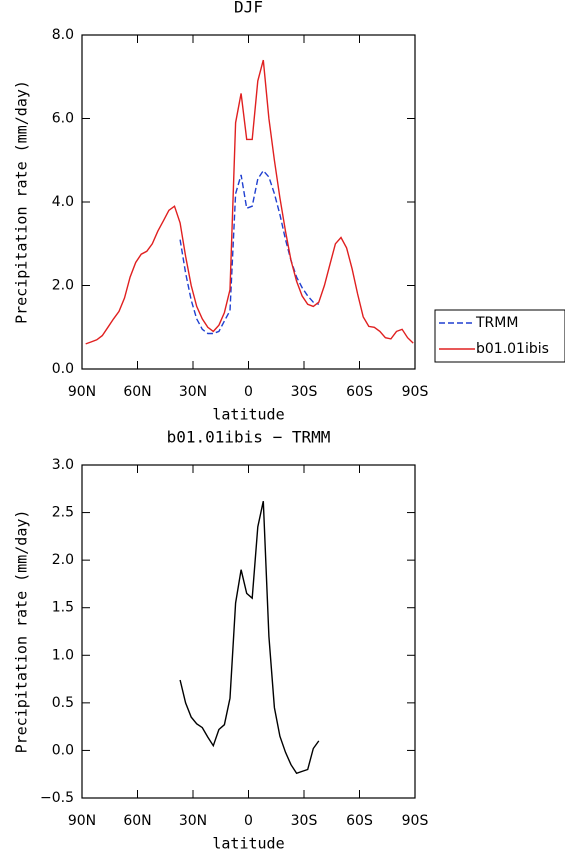  I want to click on y-tick-label: 6.0, so click(63, 119).